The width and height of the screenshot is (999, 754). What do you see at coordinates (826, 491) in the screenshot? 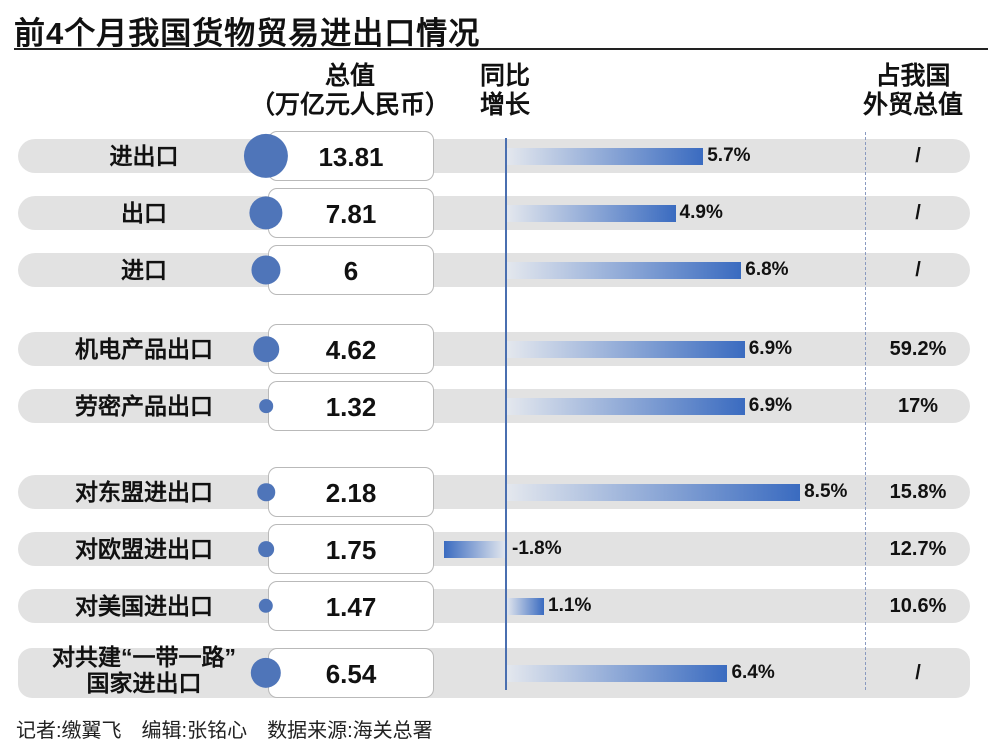
I see `growth-label: 8.5%` at bounding box center [826, 491].